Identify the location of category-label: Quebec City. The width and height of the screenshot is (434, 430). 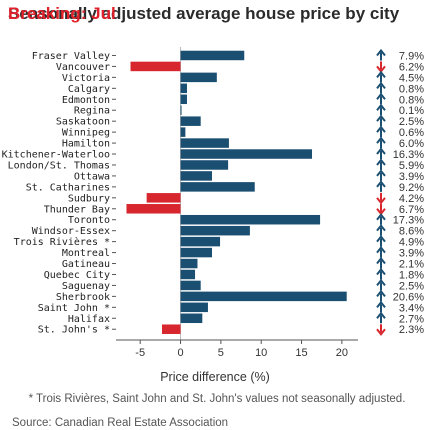
(77, 275).